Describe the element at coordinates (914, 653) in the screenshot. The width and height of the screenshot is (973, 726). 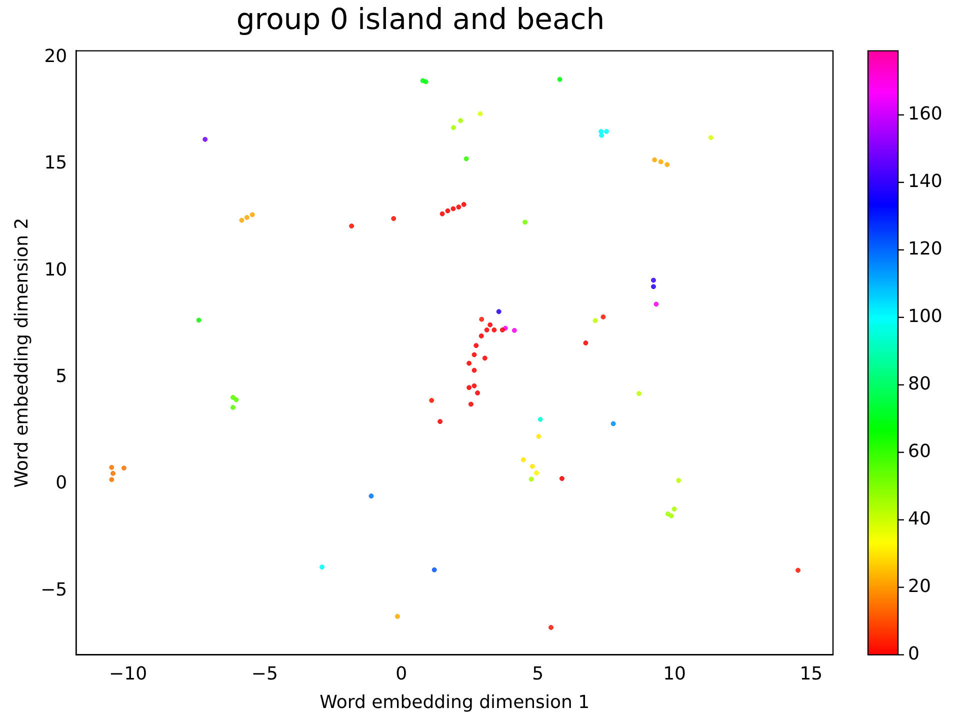
I see `color-bar-label: 0` at that location.